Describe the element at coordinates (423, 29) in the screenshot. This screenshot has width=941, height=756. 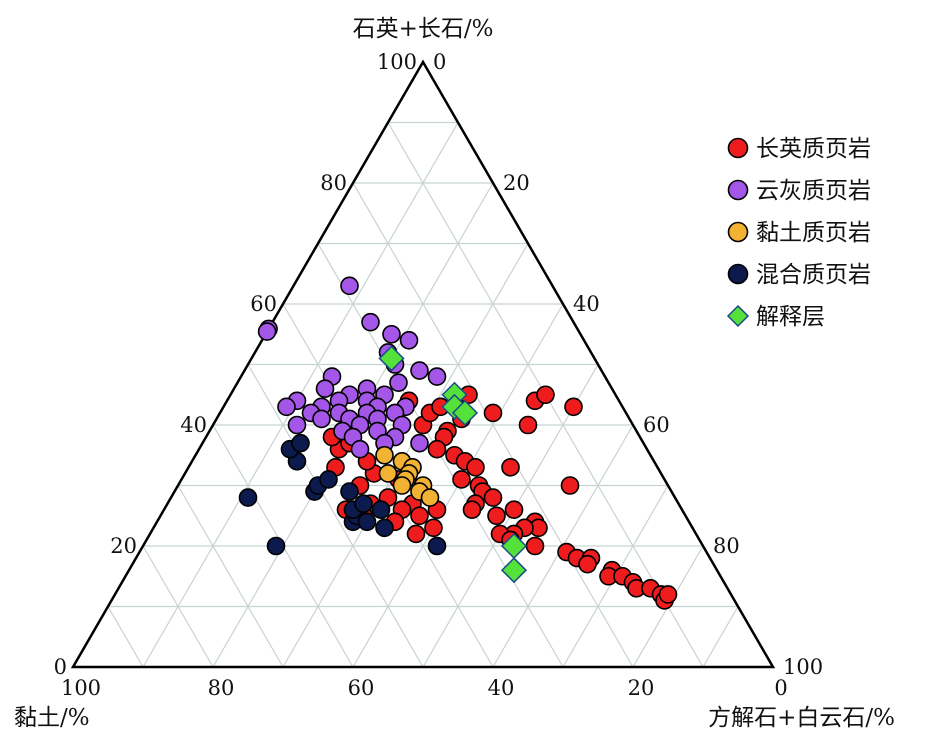
I see `axis-title-top: 石英+长石/%` at that location.